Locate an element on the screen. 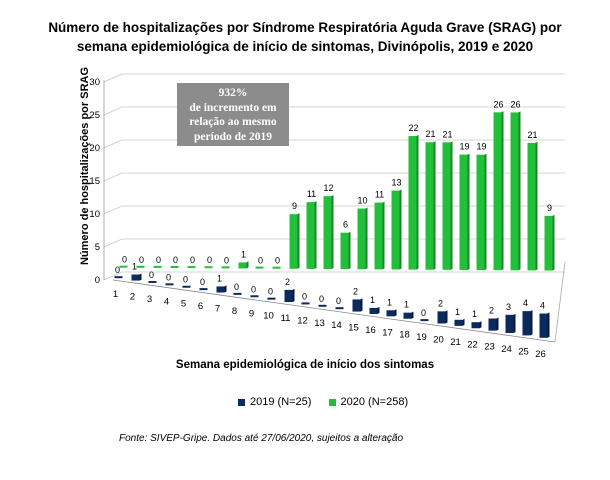 The width and height of the screenshot is (610, 480). y-tick-label: 10 is located at coordinates (94, 214).